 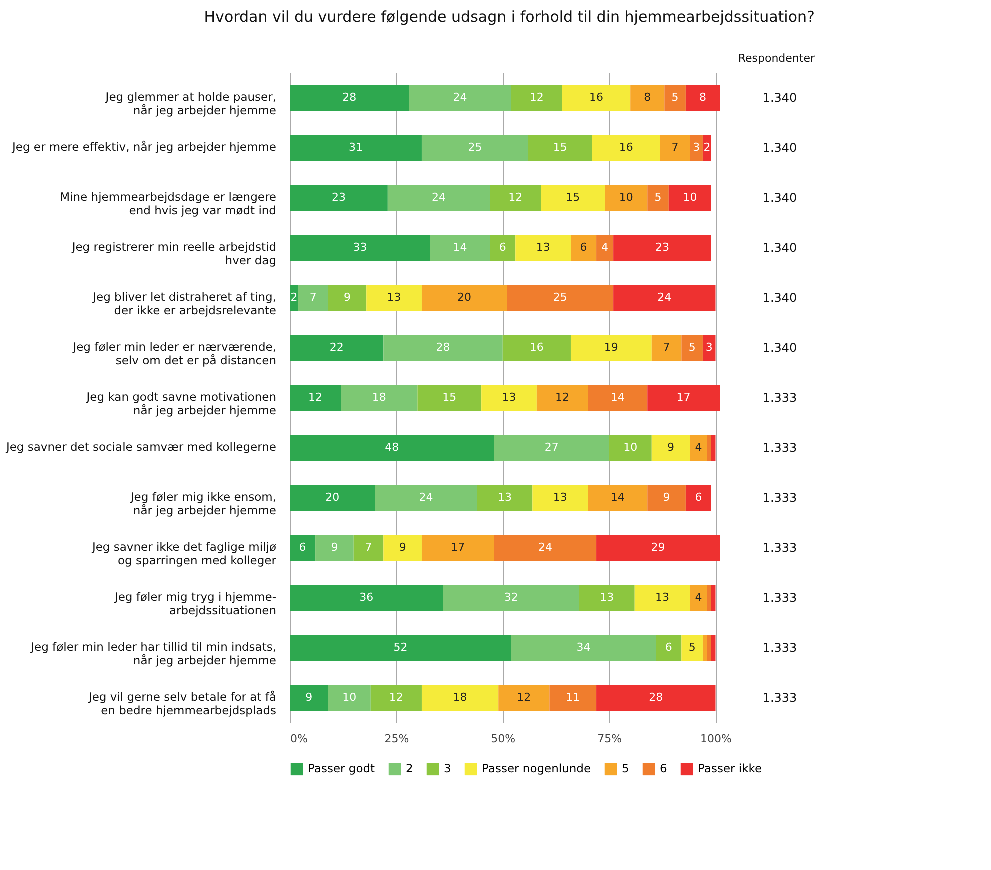 I want to click on data-label: 29, so click(x=658, y=547).